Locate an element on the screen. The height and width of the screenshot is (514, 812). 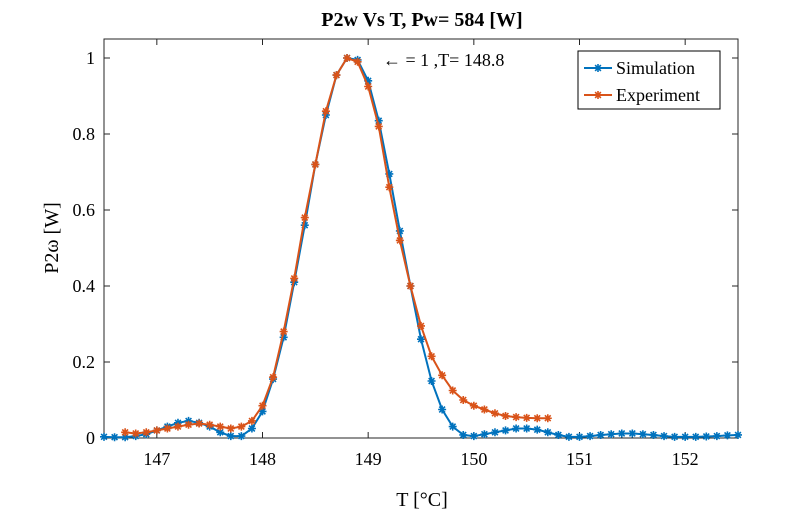
x-tick-label: 151 is located at coordinates (579, 459).